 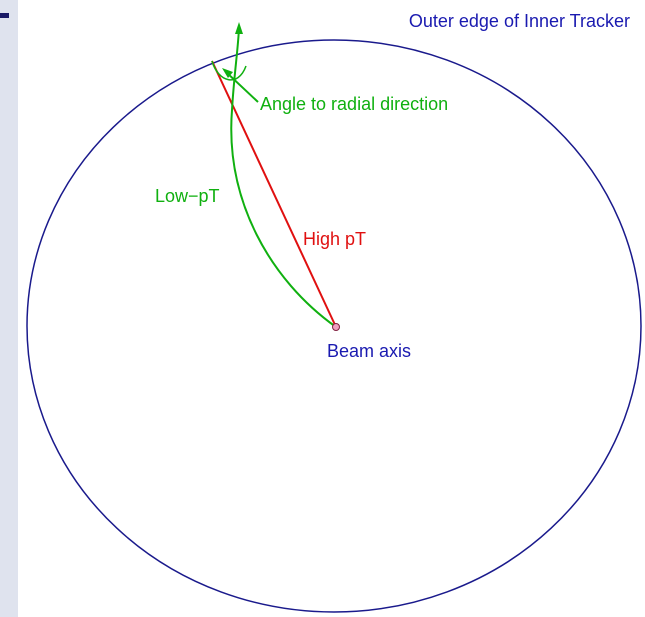 What do you see at coordinates (369, 351) in the screenshot?
I see `beam-axis-label: Beam axis` at bounding box center [369, 351].